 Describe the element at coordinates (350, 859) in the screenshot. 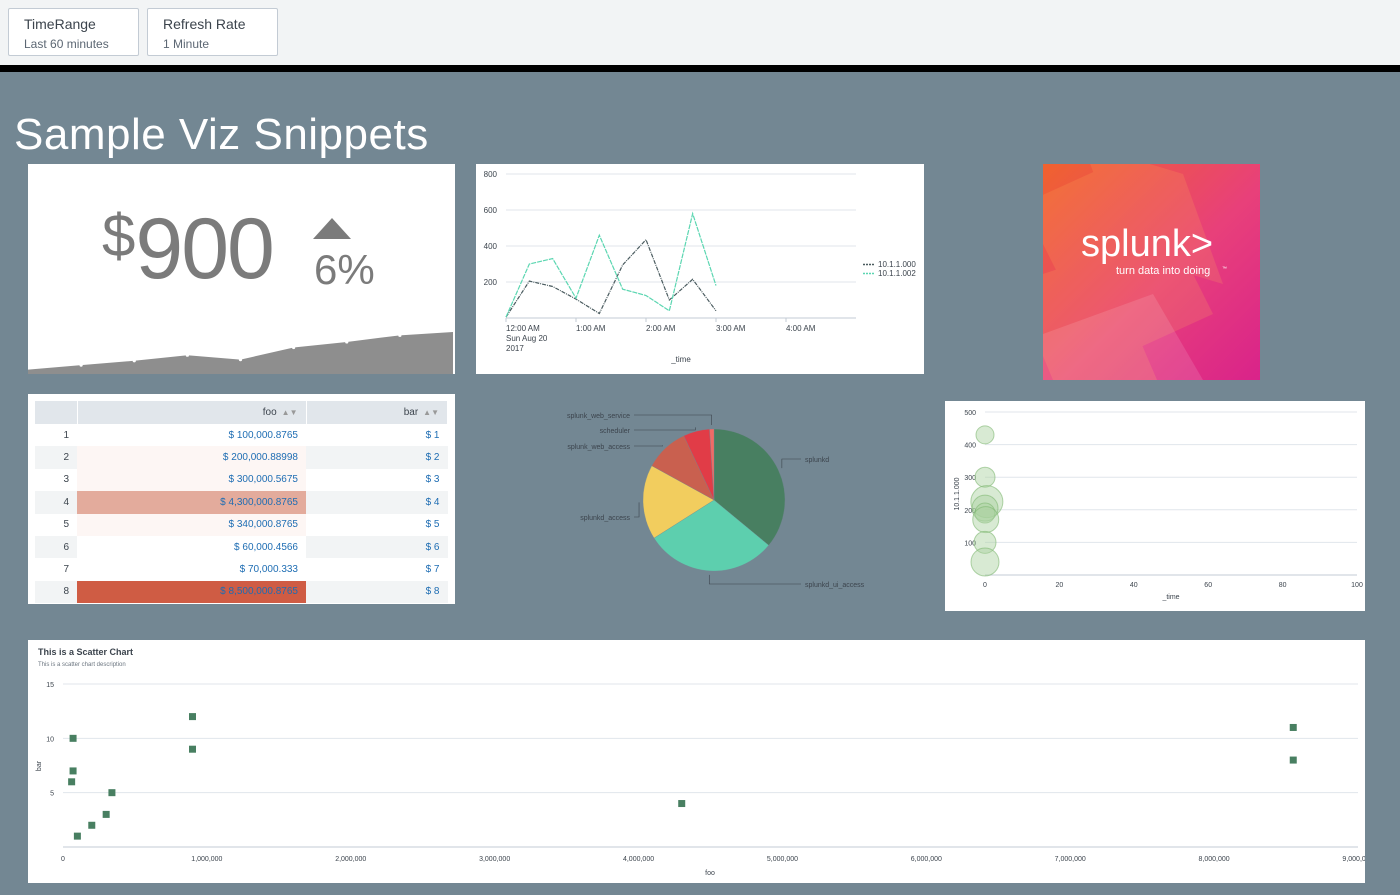

I see `x-tick-label: 2,000,000` at that location.